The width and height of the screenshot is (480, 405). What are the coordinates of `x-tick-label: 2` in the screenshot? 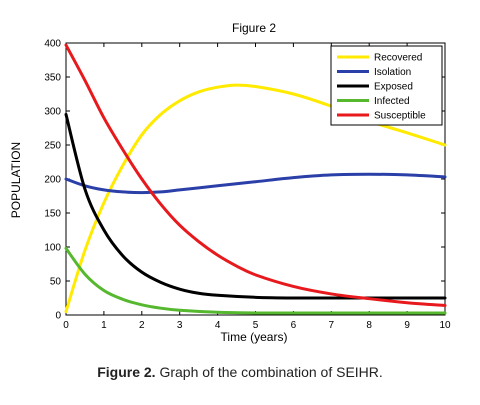 It's located at (142, 325).